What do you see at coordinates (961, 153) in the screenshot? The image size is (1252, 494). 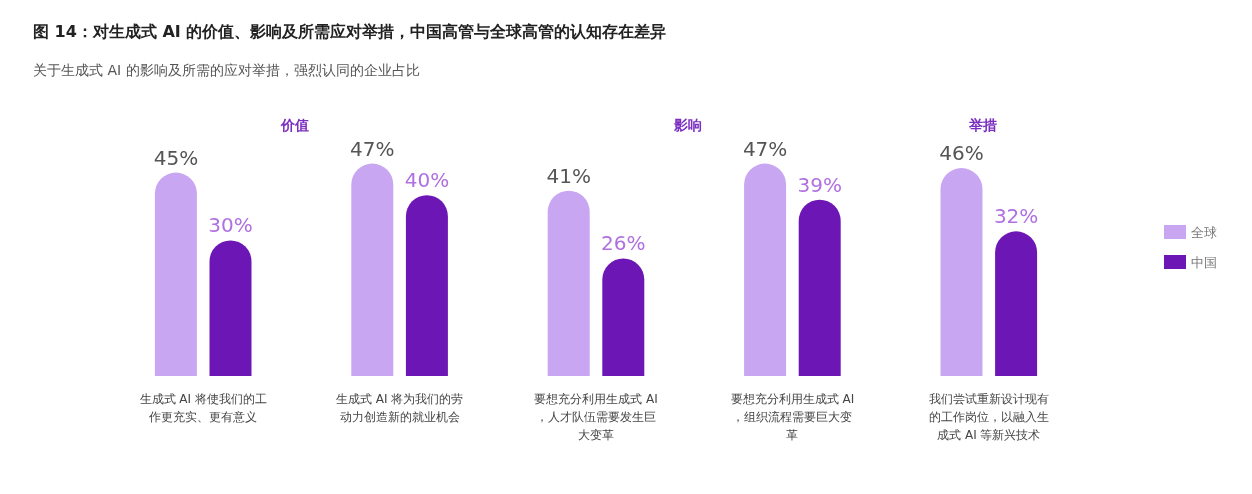 I see `data-label: 46%` at bounding box center [961, 153].